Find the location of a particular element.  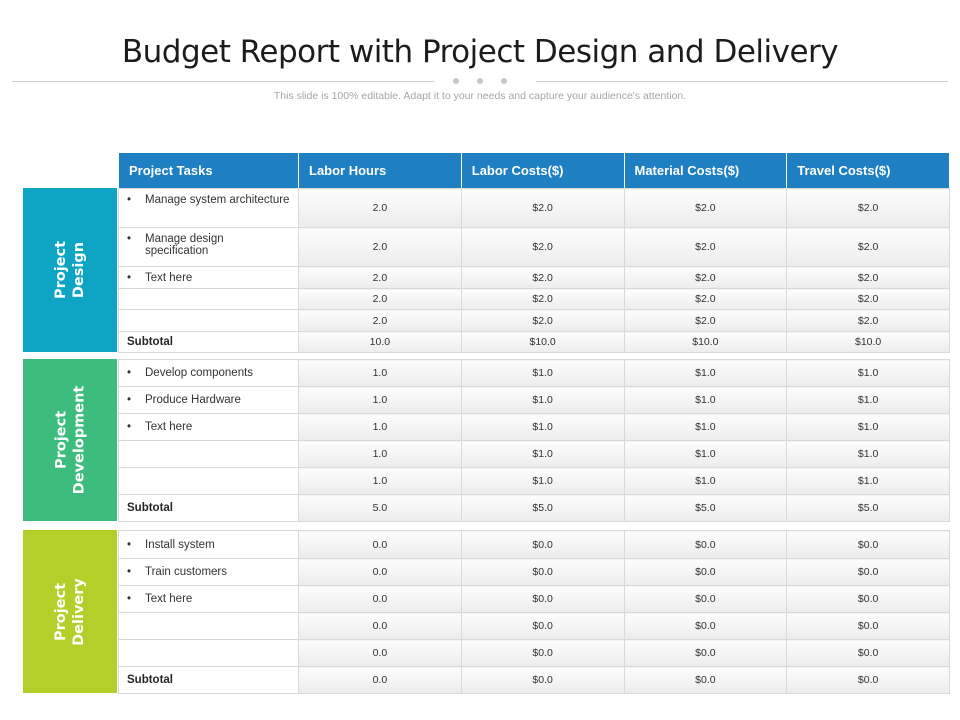

subtotal-value: 5.0 is located at coordinates (380, 508).